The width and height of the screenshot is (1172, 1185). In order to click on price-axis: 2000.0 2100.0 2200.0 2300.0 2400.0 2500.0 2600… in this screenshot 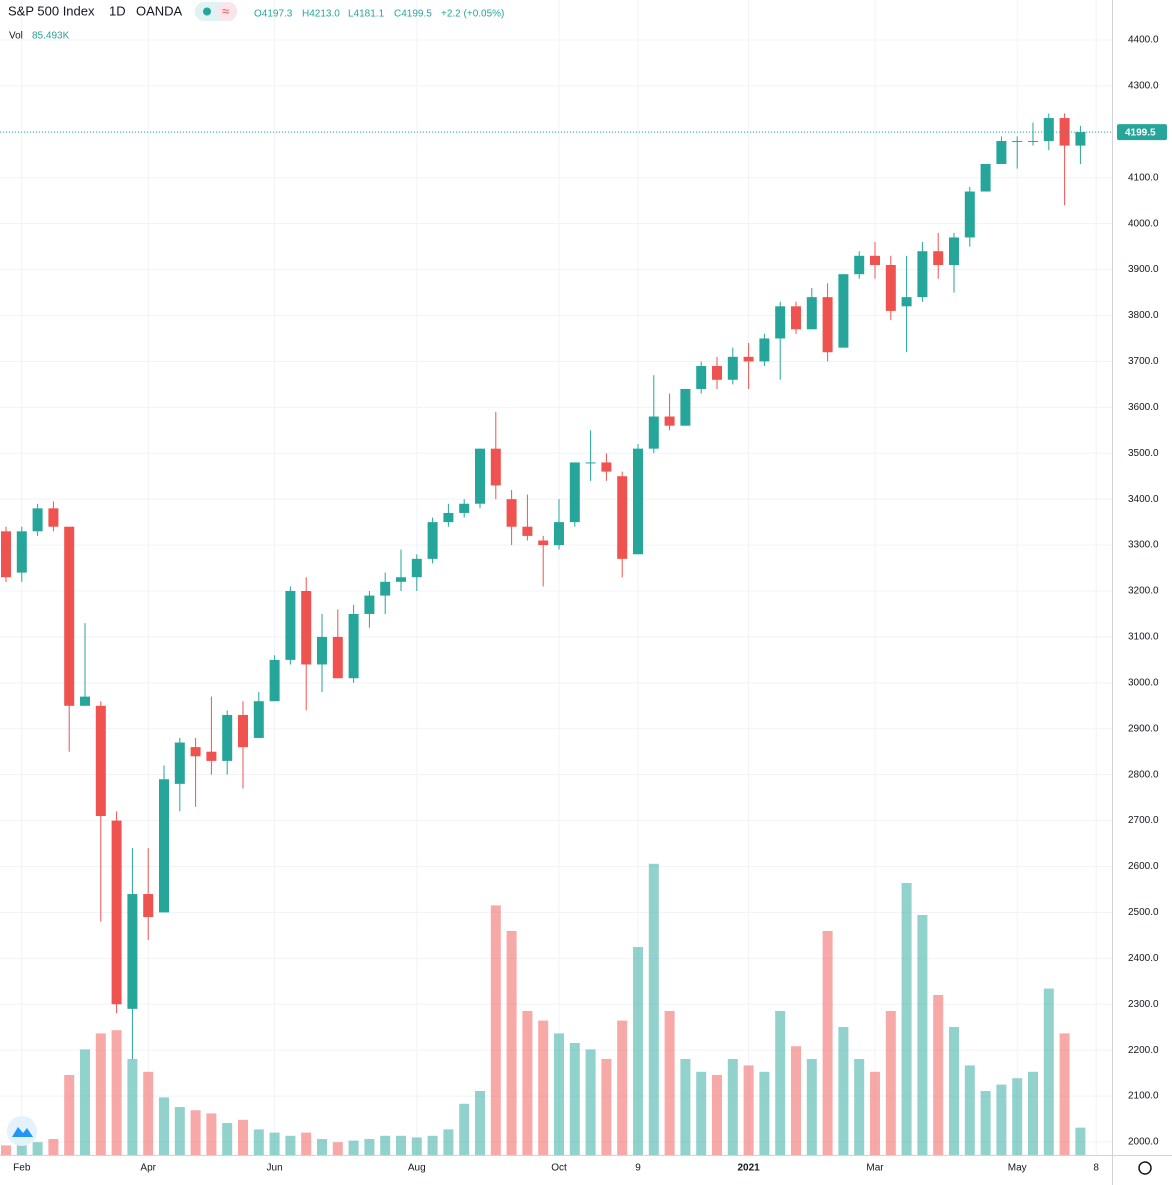, I will do `click(1142, 591)`.